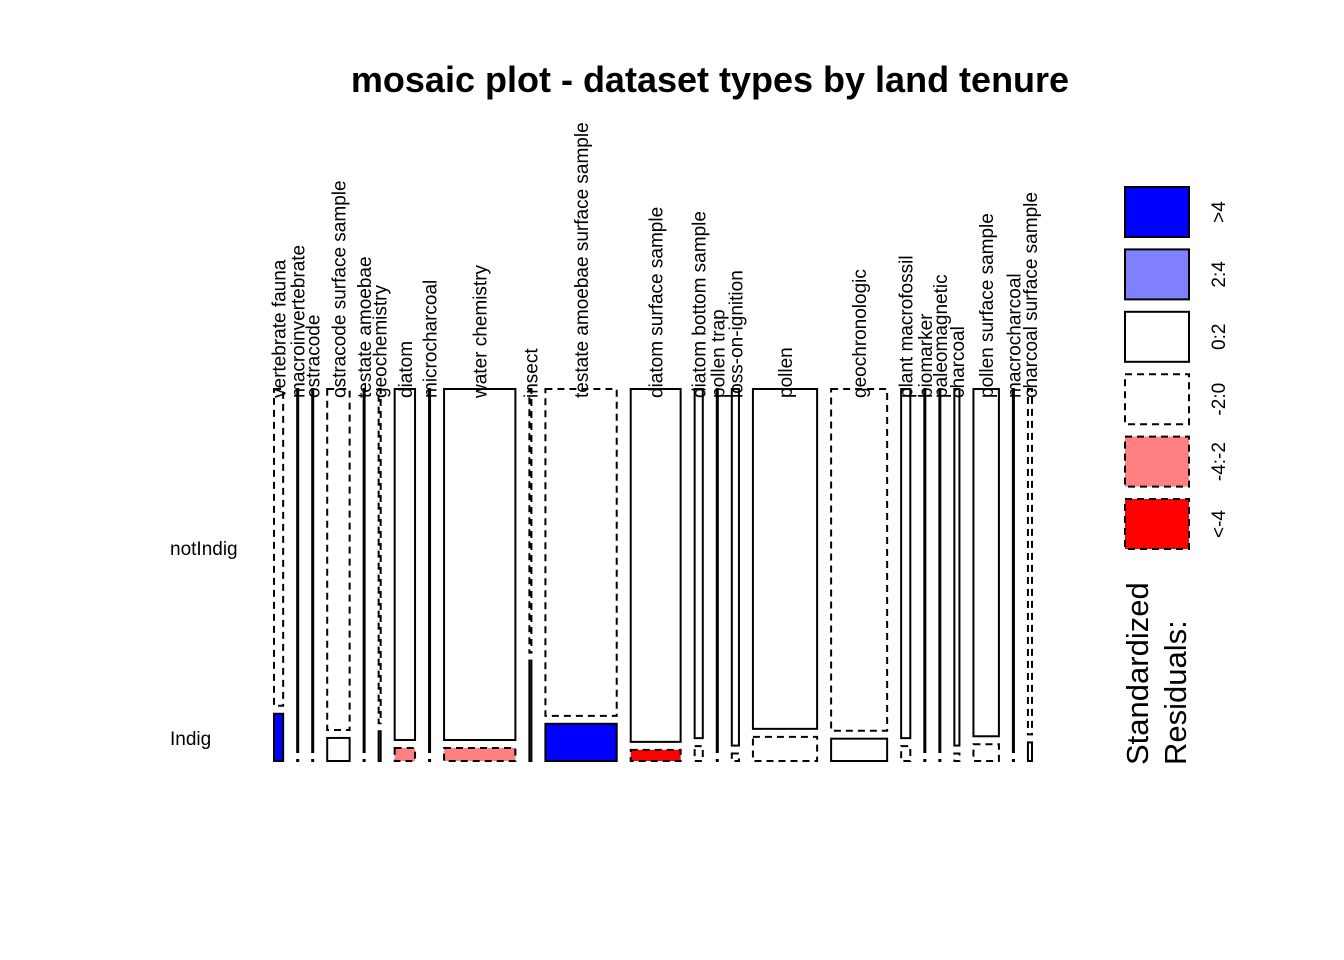 The width and height of the screenshot is (1344, 960). What do you see at coordinates (431, 339) in the screenshot?
I see `column-label-microcharcoal: microcharcoal` at bounding box center [431, 339].